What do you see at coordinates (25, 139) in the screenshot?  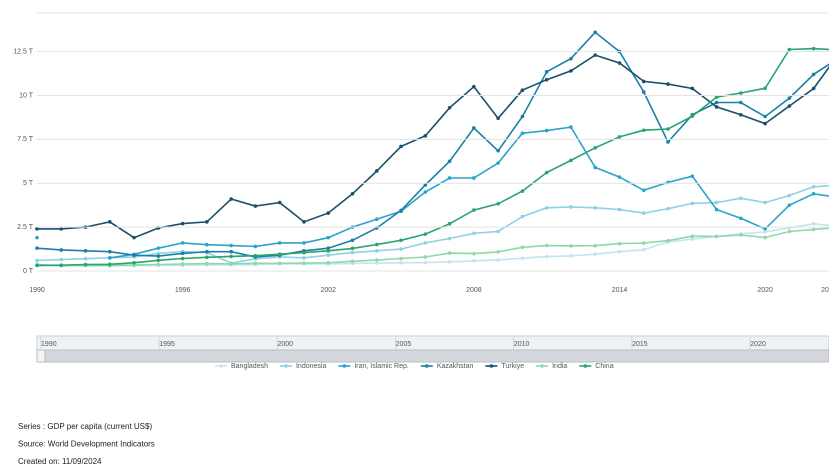 I see `y-tick-label: 7.5 T` at bounding box center [25, 139].